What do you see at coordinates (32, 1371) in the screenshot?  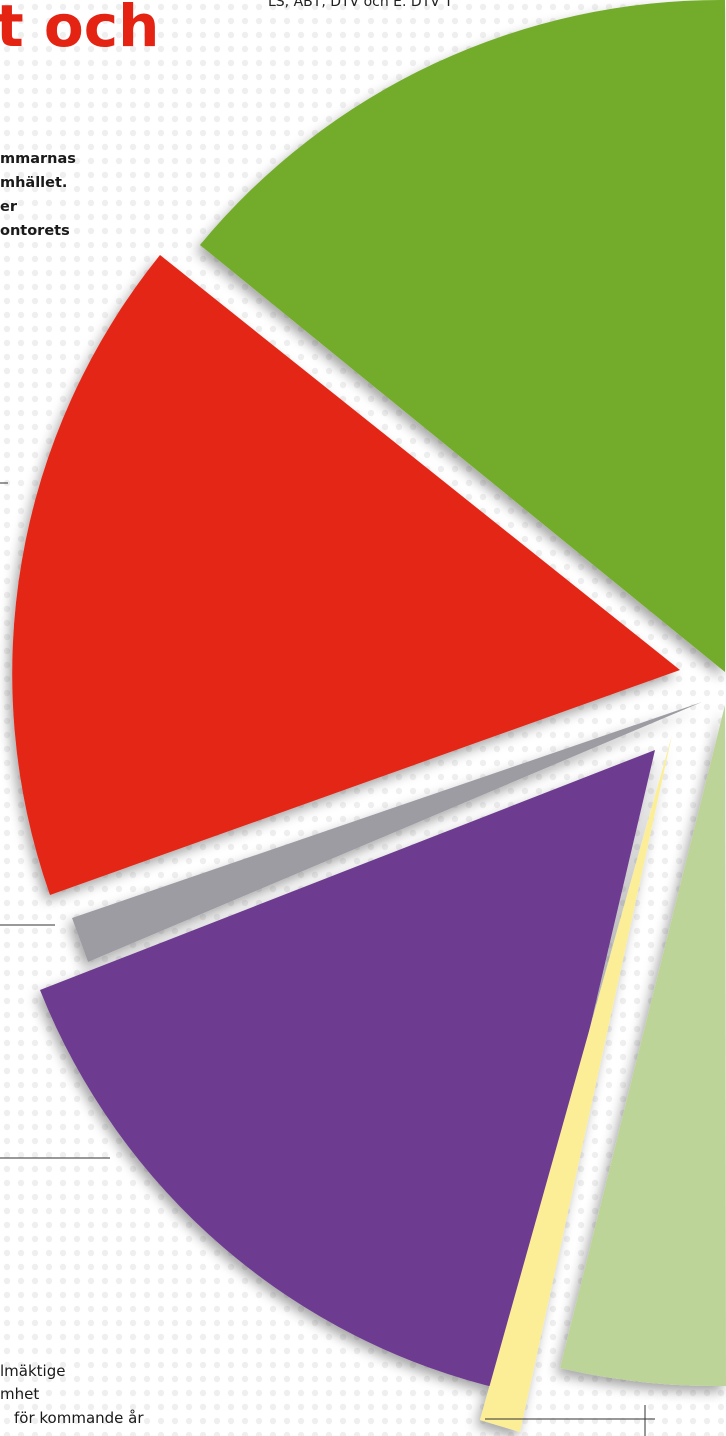 I see `footer-line: lmäktige` at bounding box center [32, 1371].